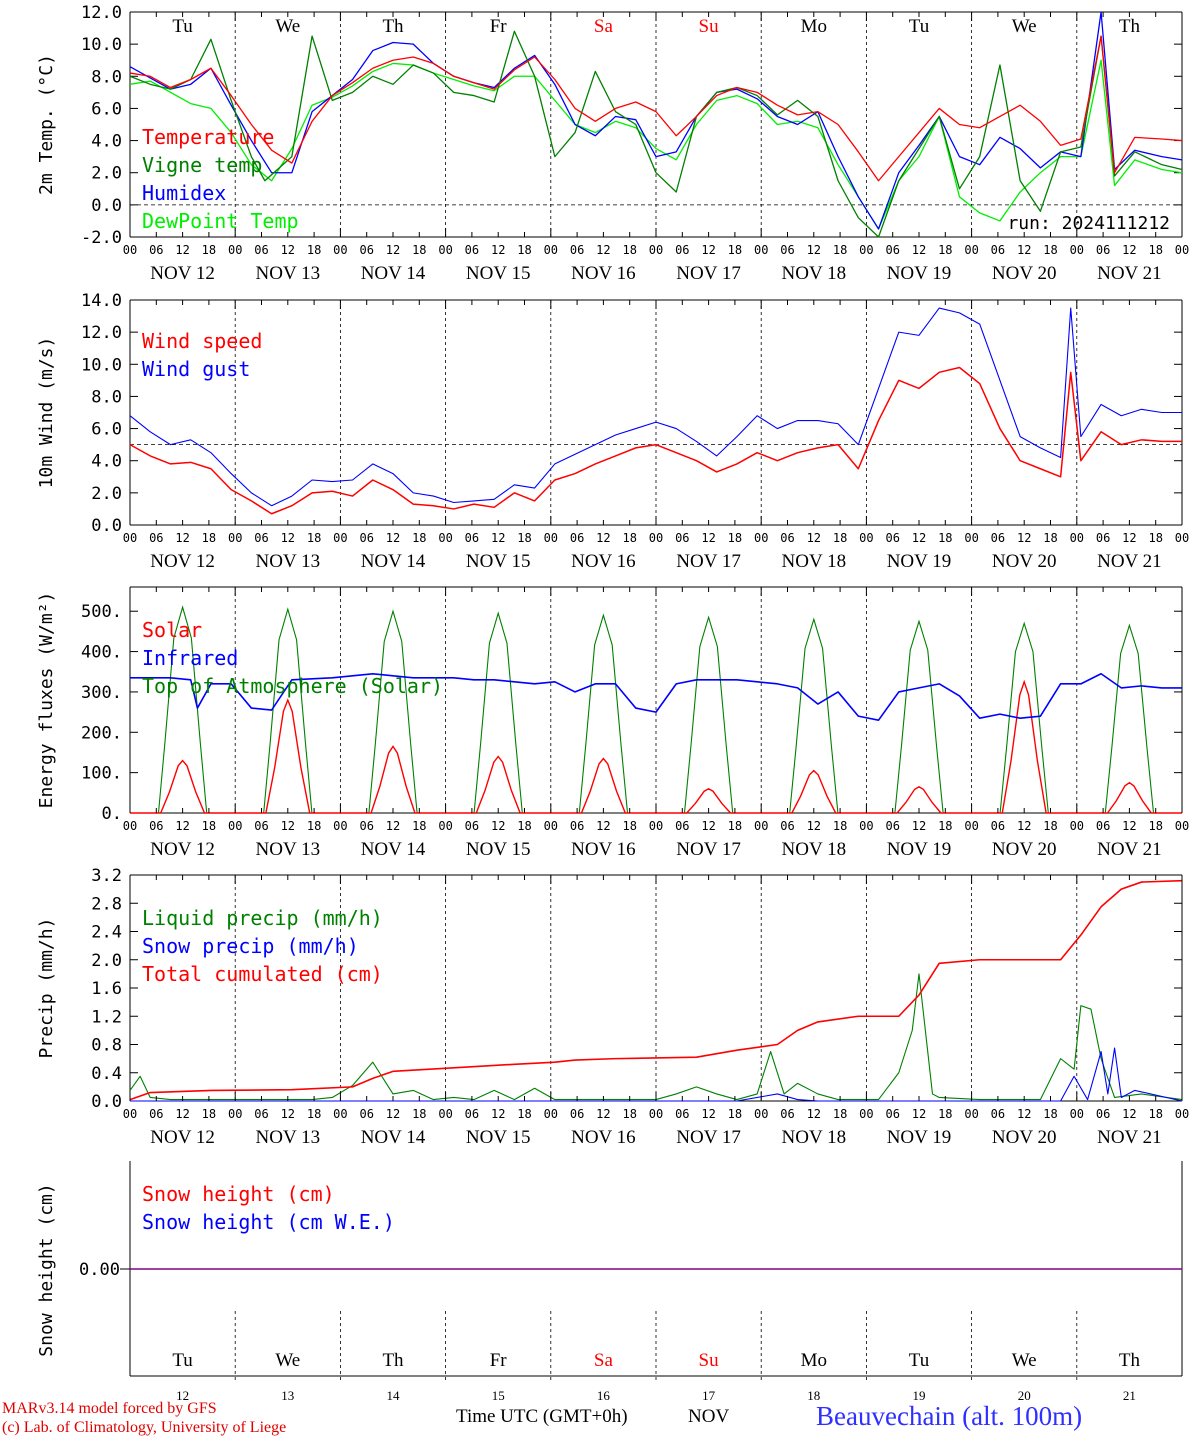 The width and height of the screenshot is (1194, 1440). I want to click on y-tick-label: 2.4, so click(106, 933).